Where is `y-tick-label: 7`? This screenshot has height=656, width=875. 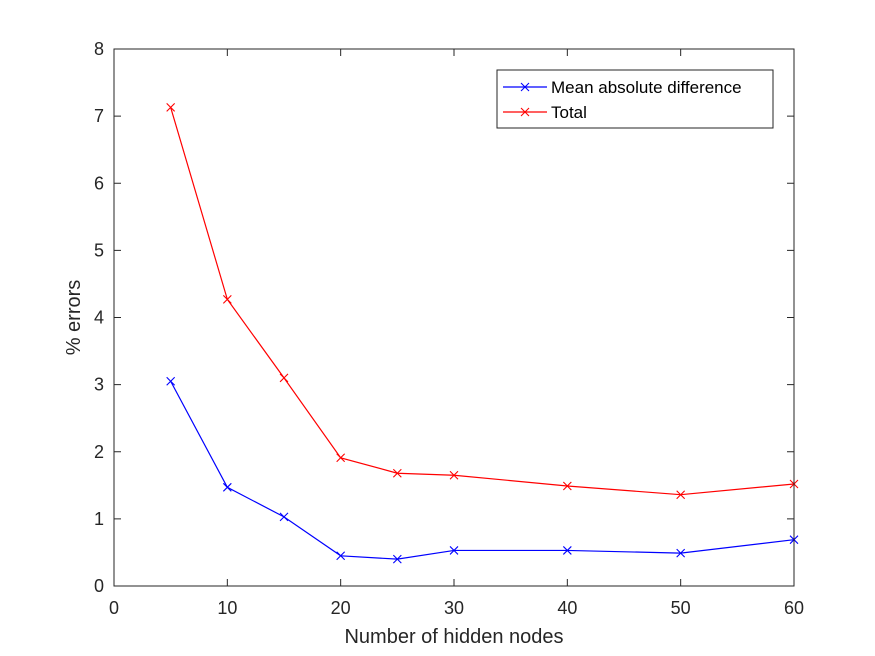 y-tick-label: 7 is located at coordinates (99, 116).